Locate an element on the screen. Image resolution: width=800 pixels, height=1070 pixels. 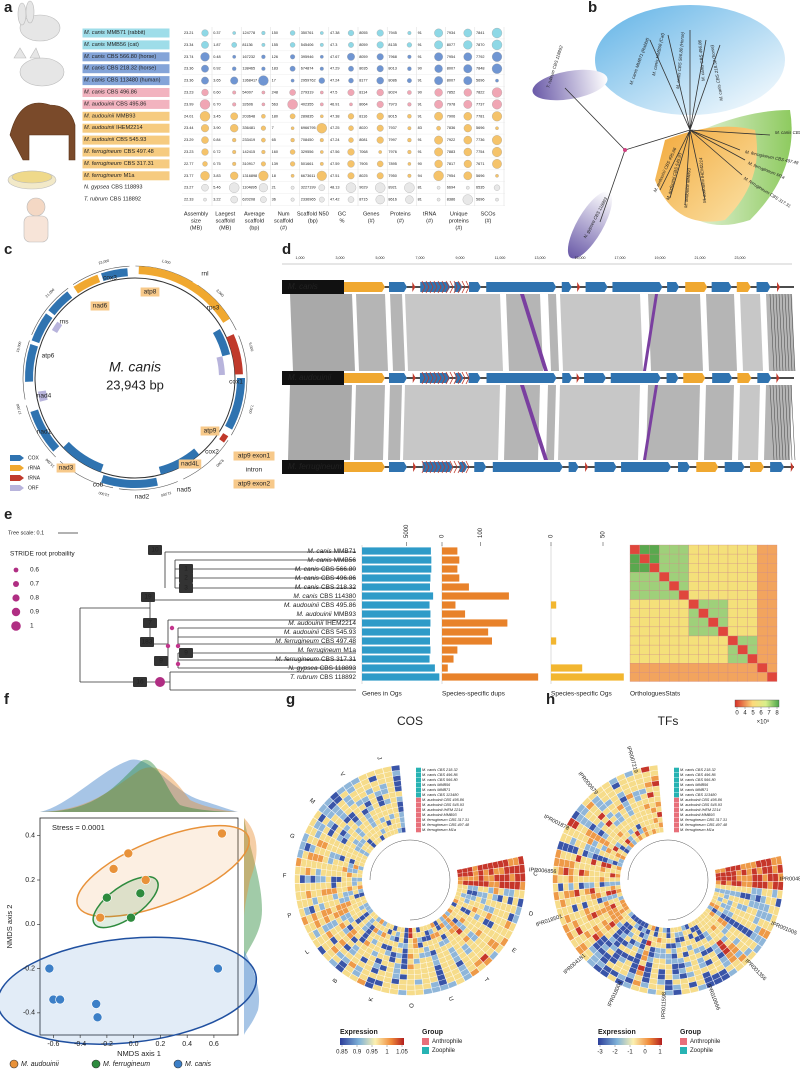
gene-box is located at coordinates (210, 431).